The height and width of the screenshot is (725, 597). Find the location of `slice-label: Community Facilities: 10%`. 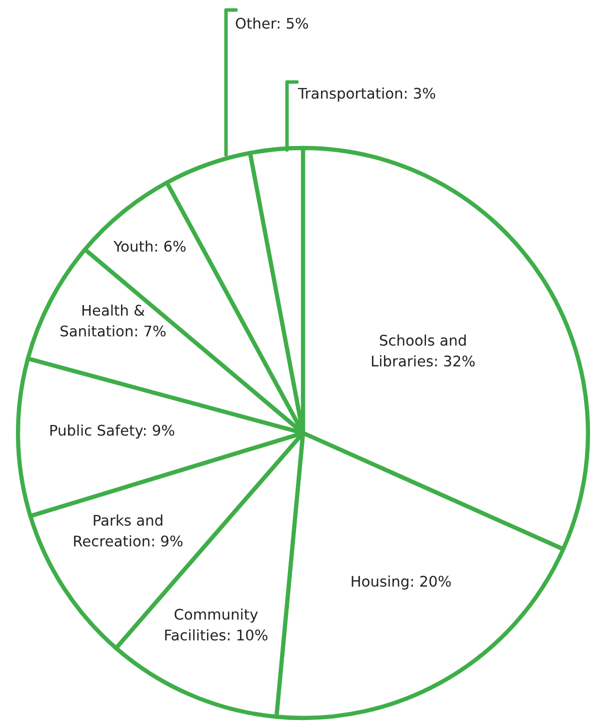

slice-label: Community Facilities: 10% is located at coordinates (216, 624).